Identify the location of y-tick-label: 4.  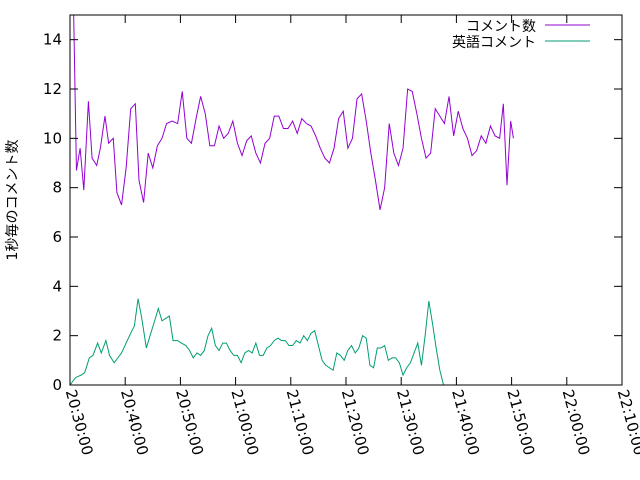
(57, 286).